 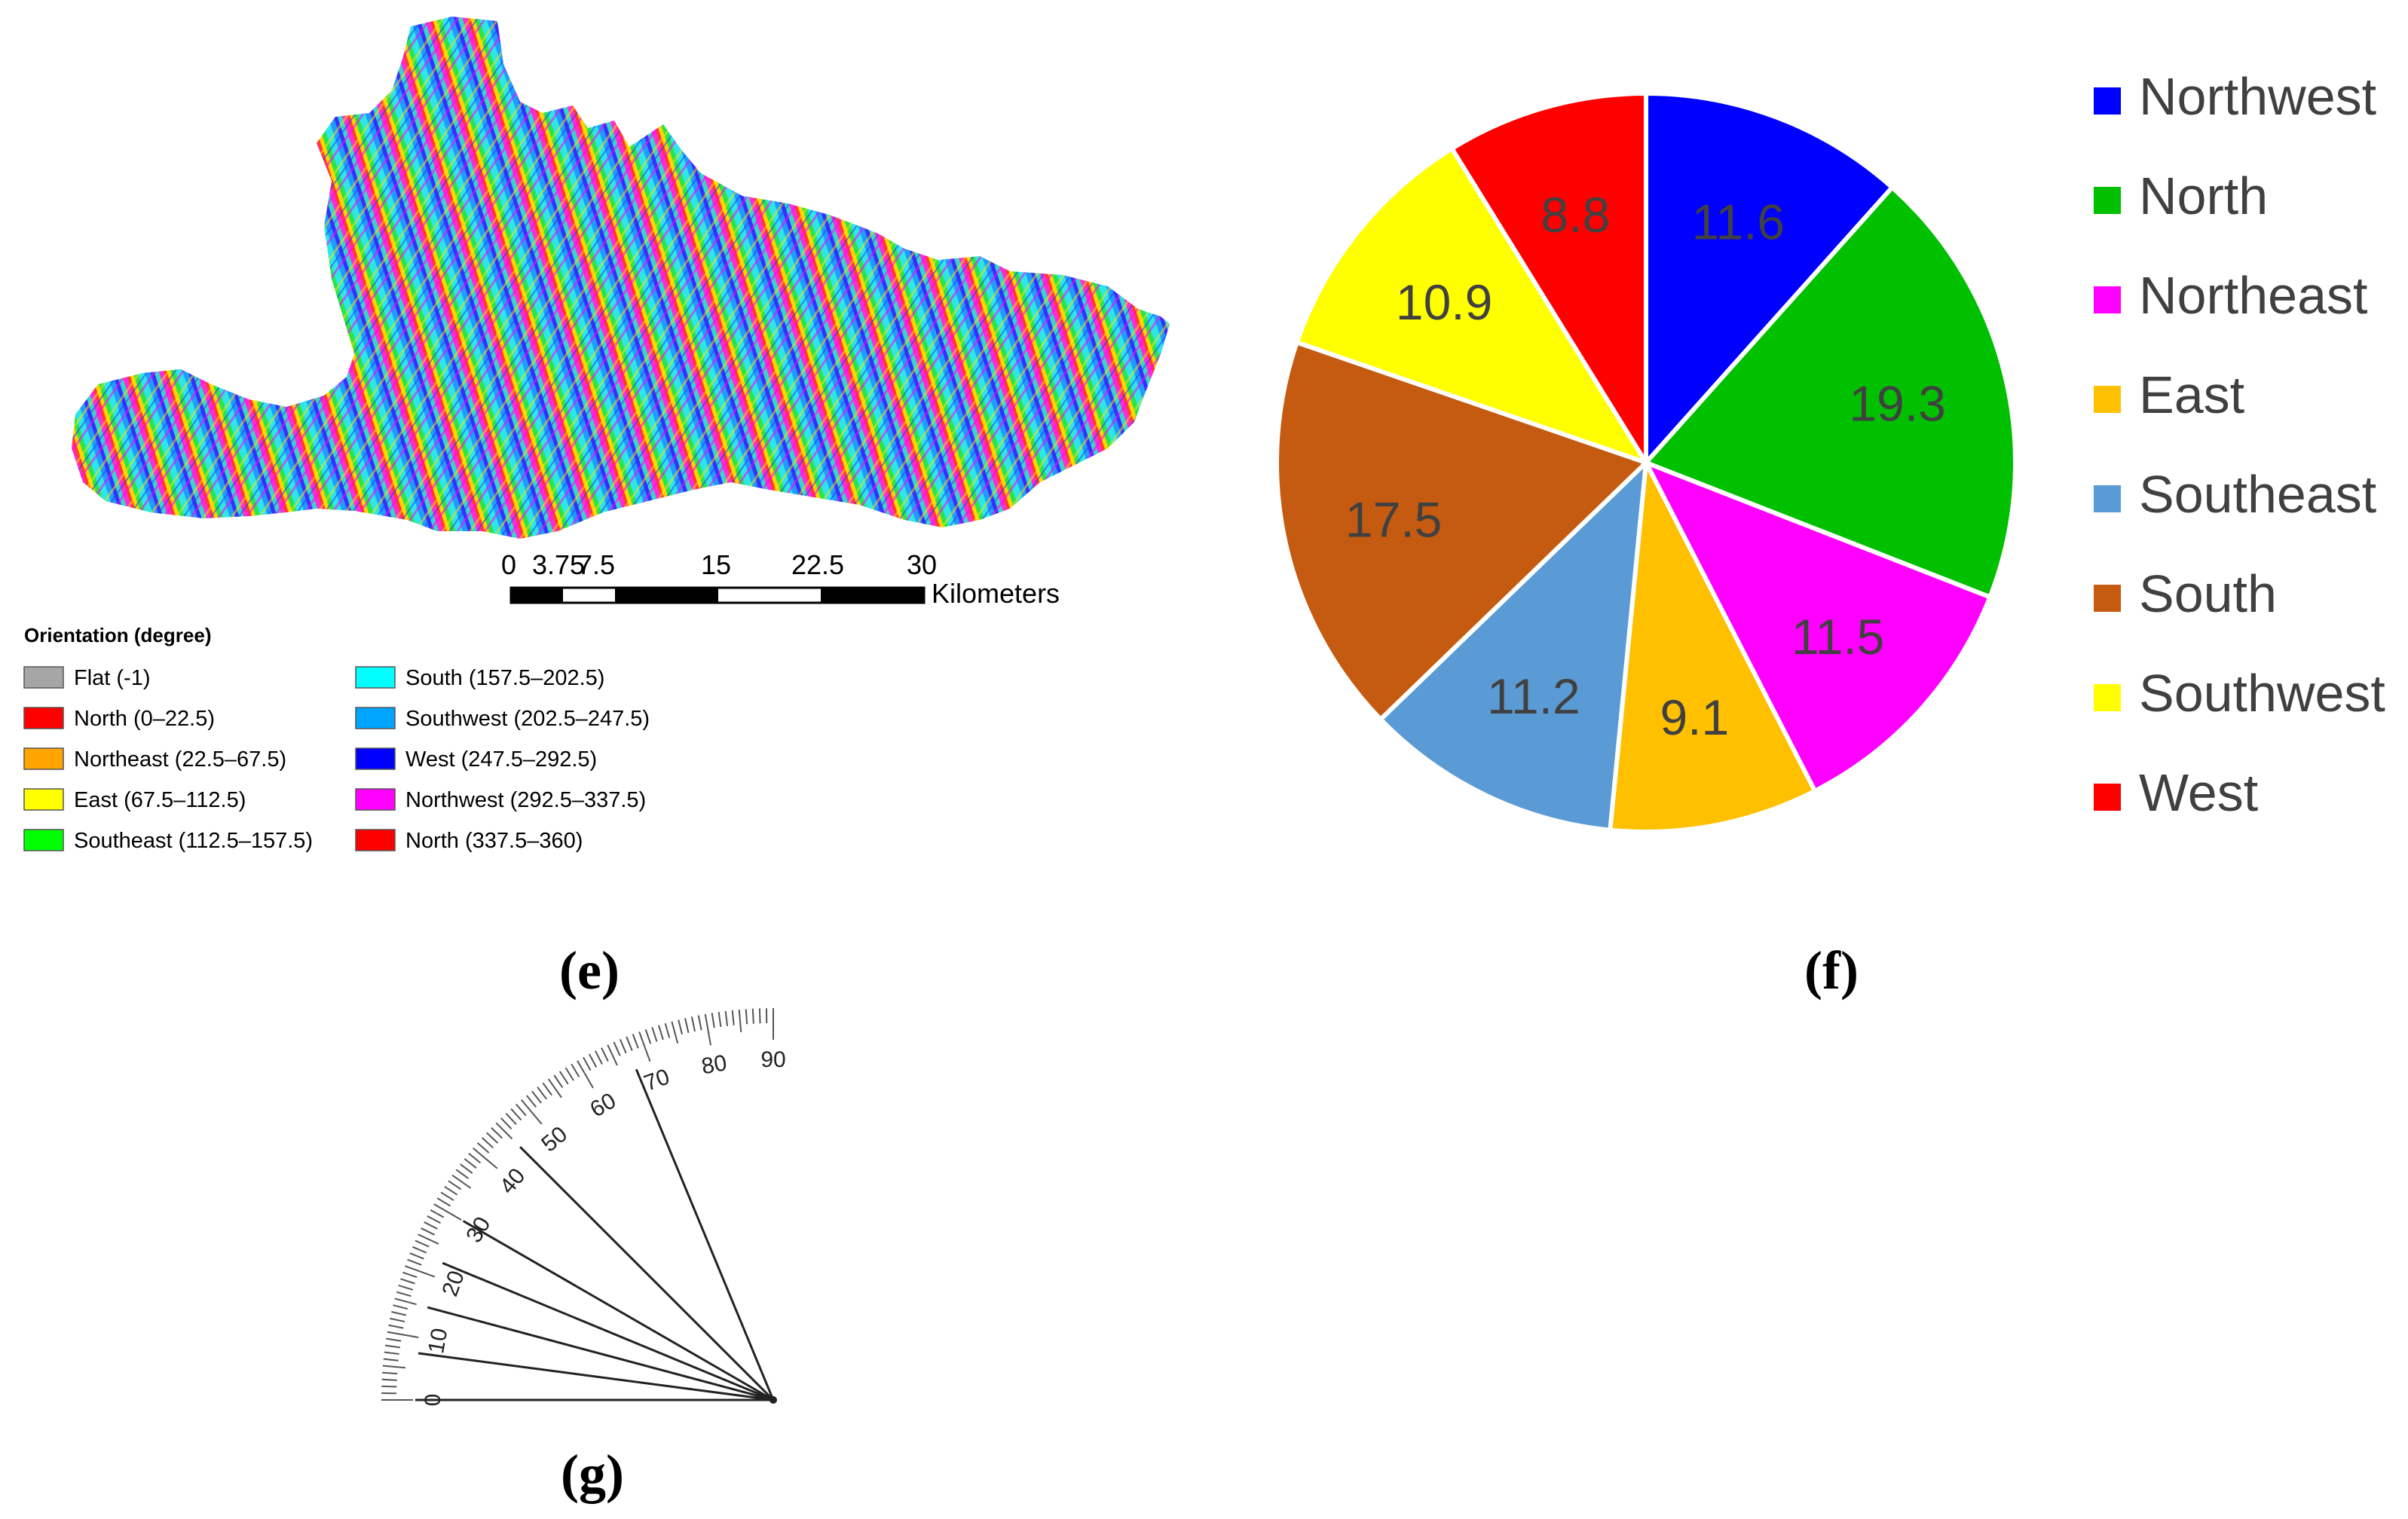 What do you see at coordinates (501, 759) in the screenshot?
I see `orientation-label: West (247.5–292.5)` at bounding box center [501, 759].